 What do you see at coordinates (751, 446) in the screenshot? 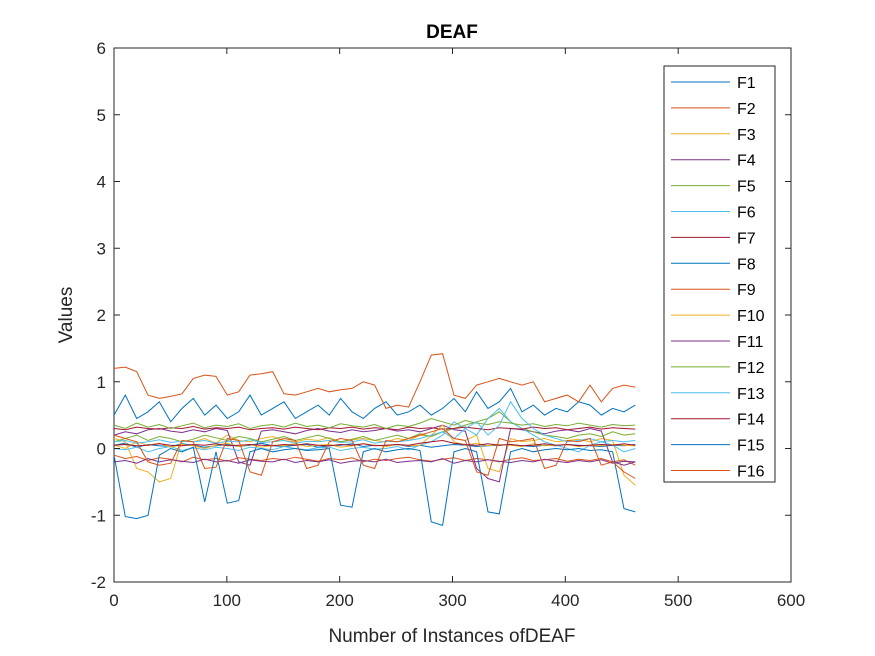
I see `legend-label: F15` at bounding box center [751, 446].